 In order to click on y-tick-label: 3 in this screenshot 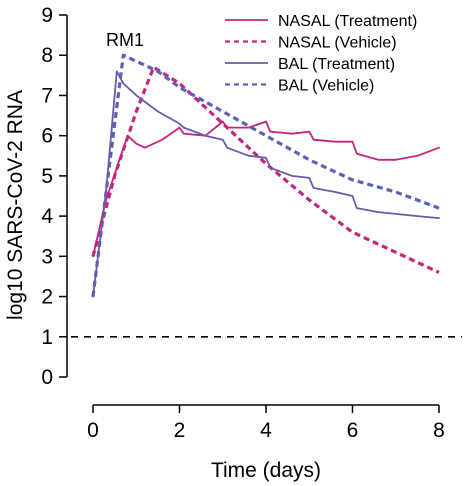, I will do `click(47, 256)`.